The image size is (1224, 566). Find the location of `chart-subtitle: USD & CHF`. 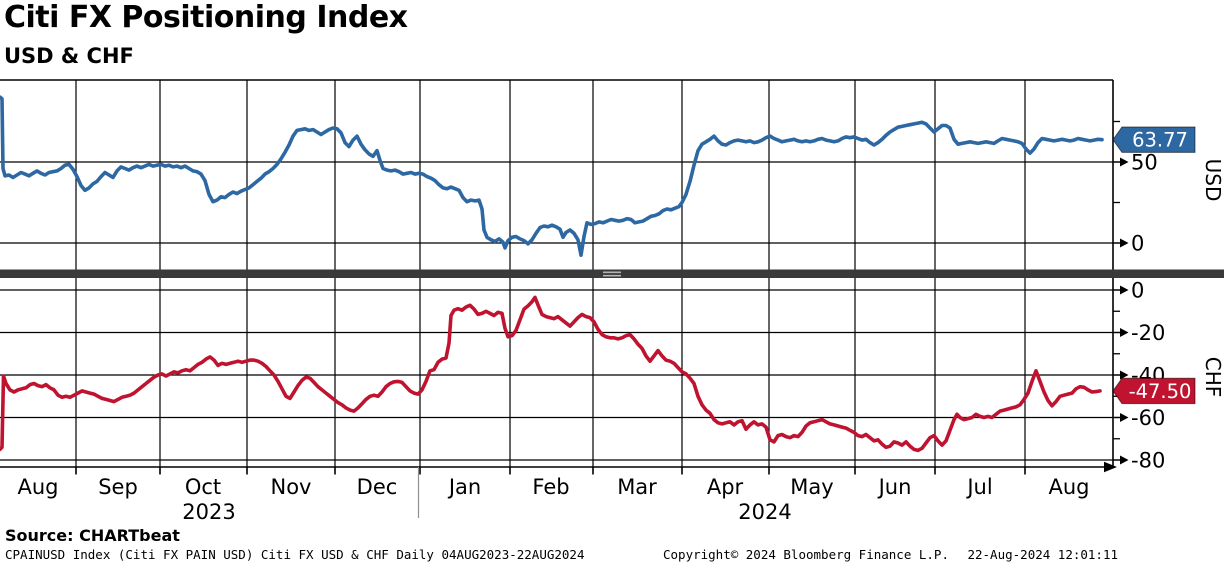

chart-subtitle: USD & CHF is located at coordinates (69, 56).